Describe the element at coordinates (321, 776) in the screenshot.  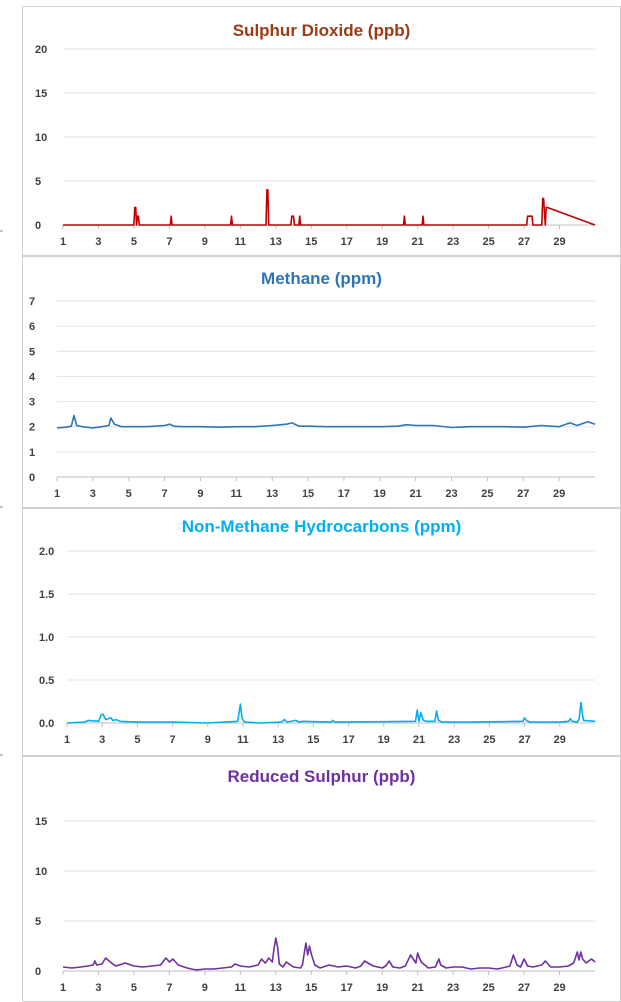
I see `chart-title: Reduced Sulphur (ppb)` at that location.